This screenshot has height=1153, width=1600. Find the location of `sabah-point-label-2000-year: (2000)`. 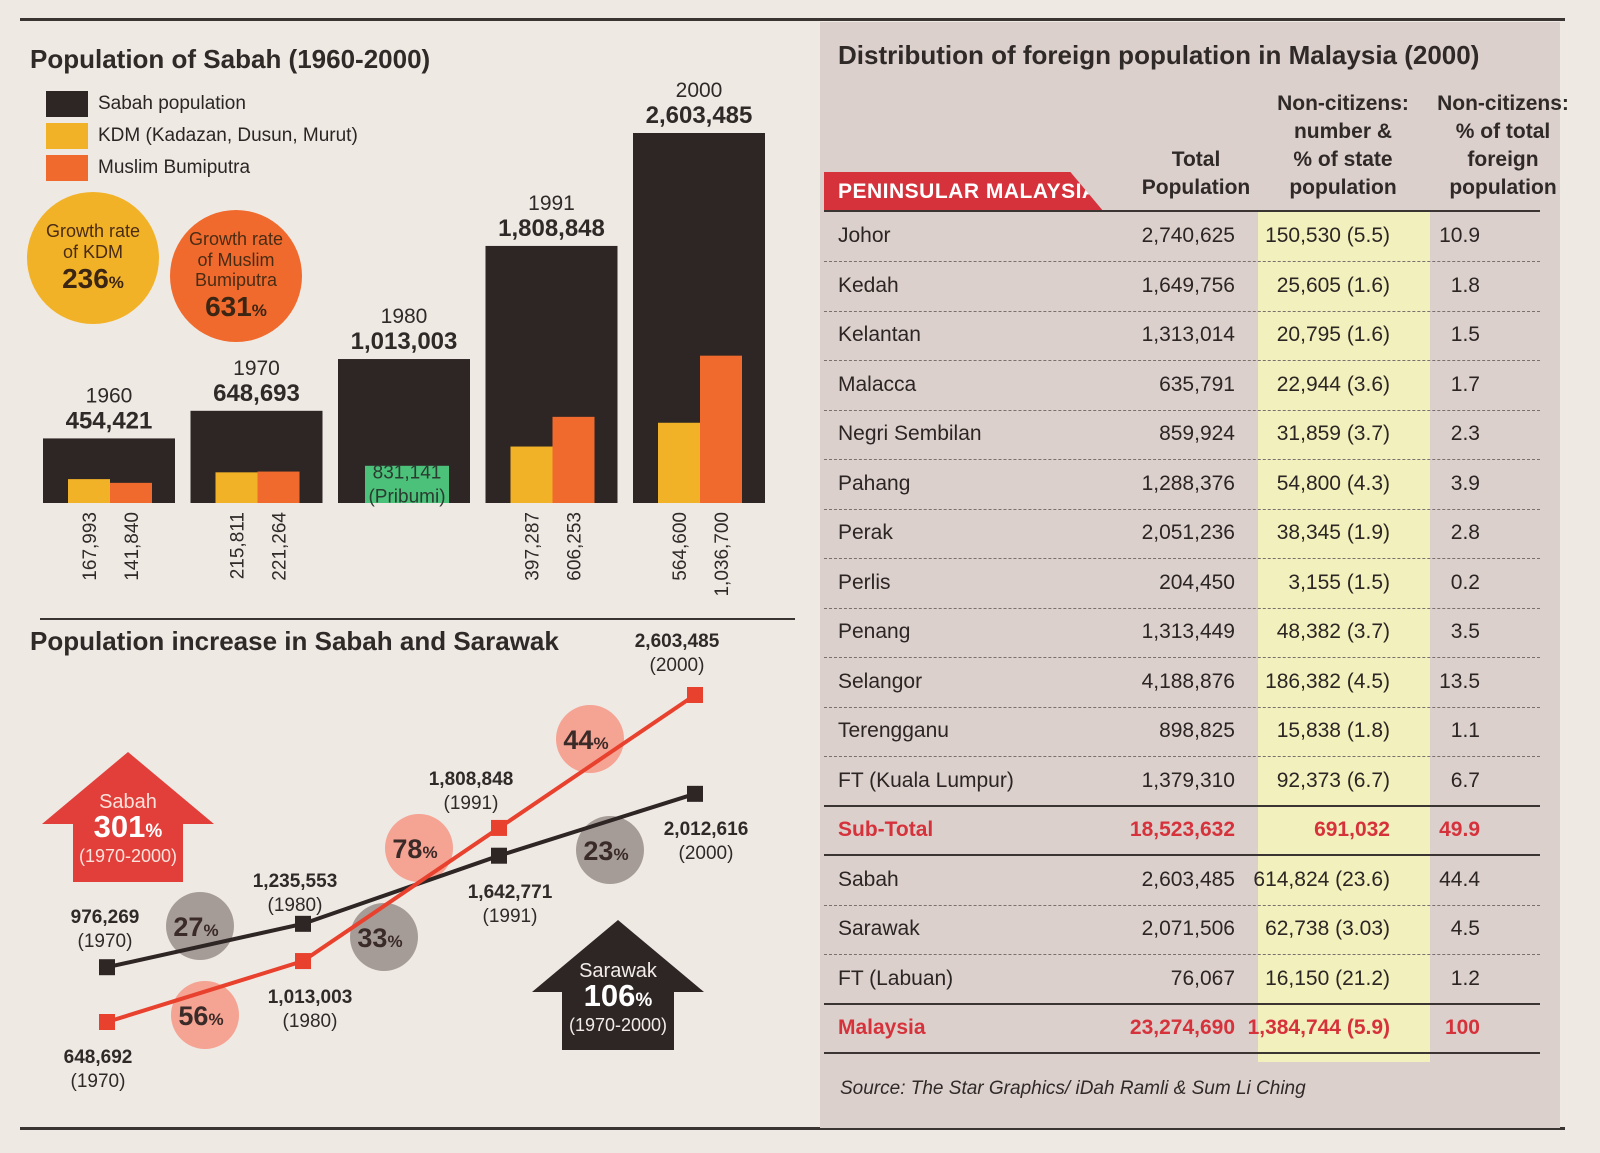

sabah-point-label-2000-year: (2000) is located at coordinates (677, 665).